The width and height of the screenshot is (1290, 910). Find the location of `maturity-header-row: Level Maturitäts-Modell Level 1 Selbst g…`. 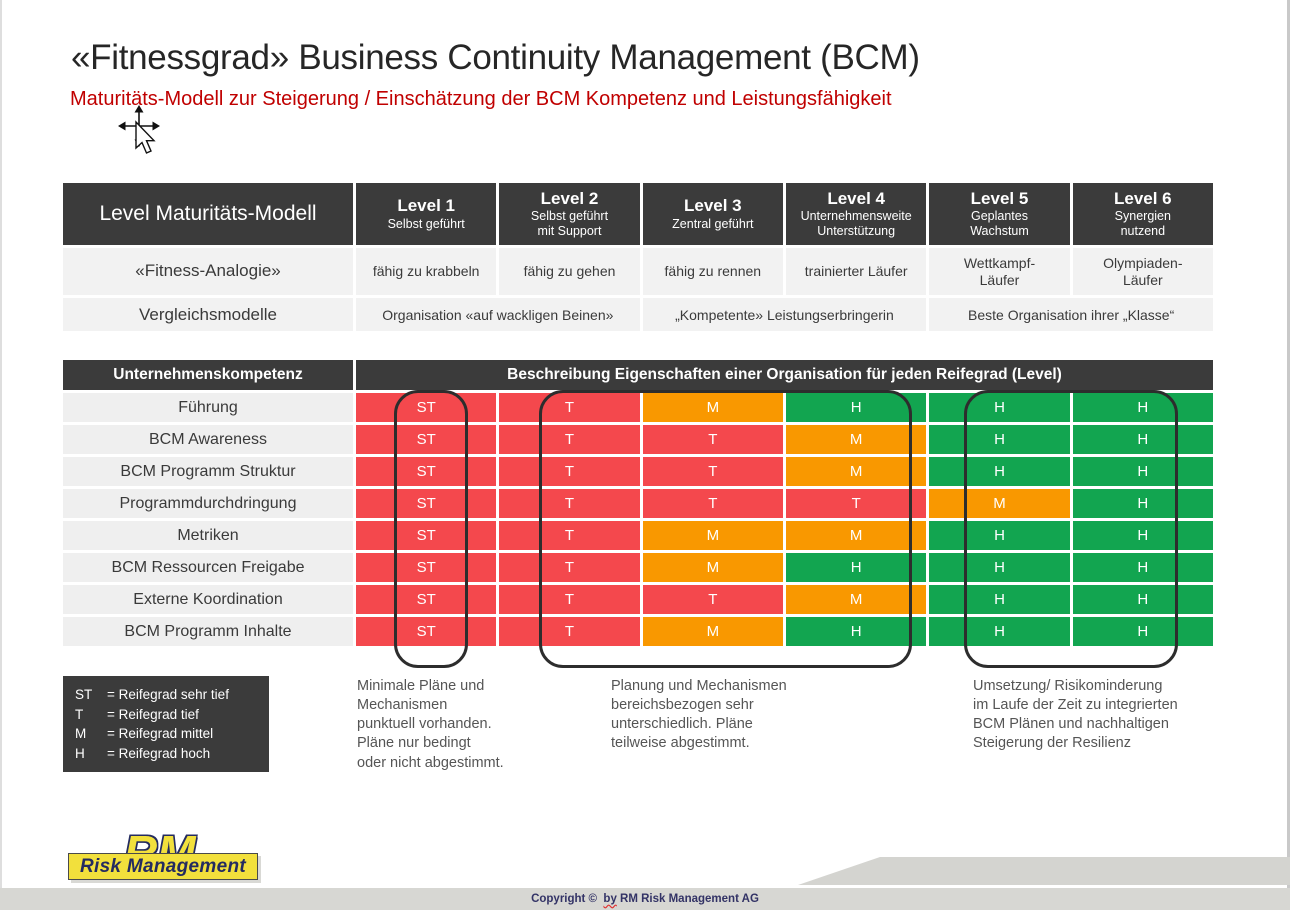

maturity-header-row: Level Maturitäts-Modell Level 1 Selbst g… is located at coordinates (638, 257).